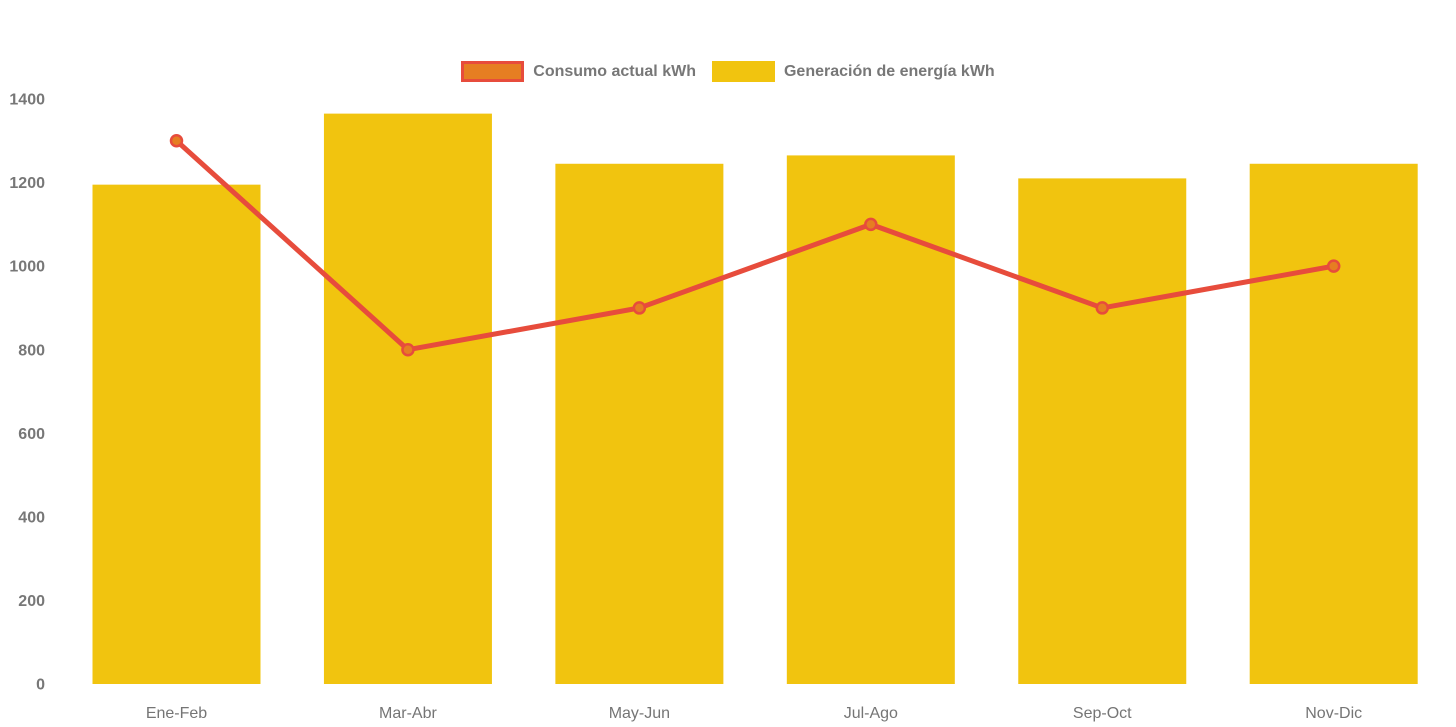 The image size is (1456, 727). What do you see at coordinates (639, 713) in the screenshot?
I see `x-label-may-jun: May-Jun` at bounding box center [639, 713].